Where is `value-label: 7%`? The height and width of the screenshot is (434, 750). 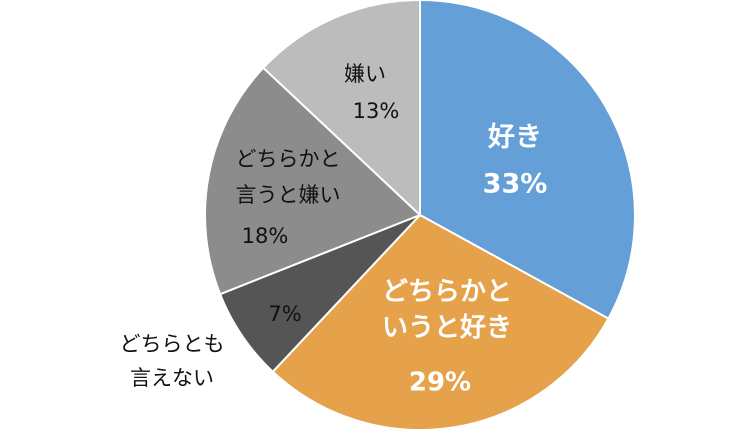
value-label: 7% is located at coordinates (284, 314).